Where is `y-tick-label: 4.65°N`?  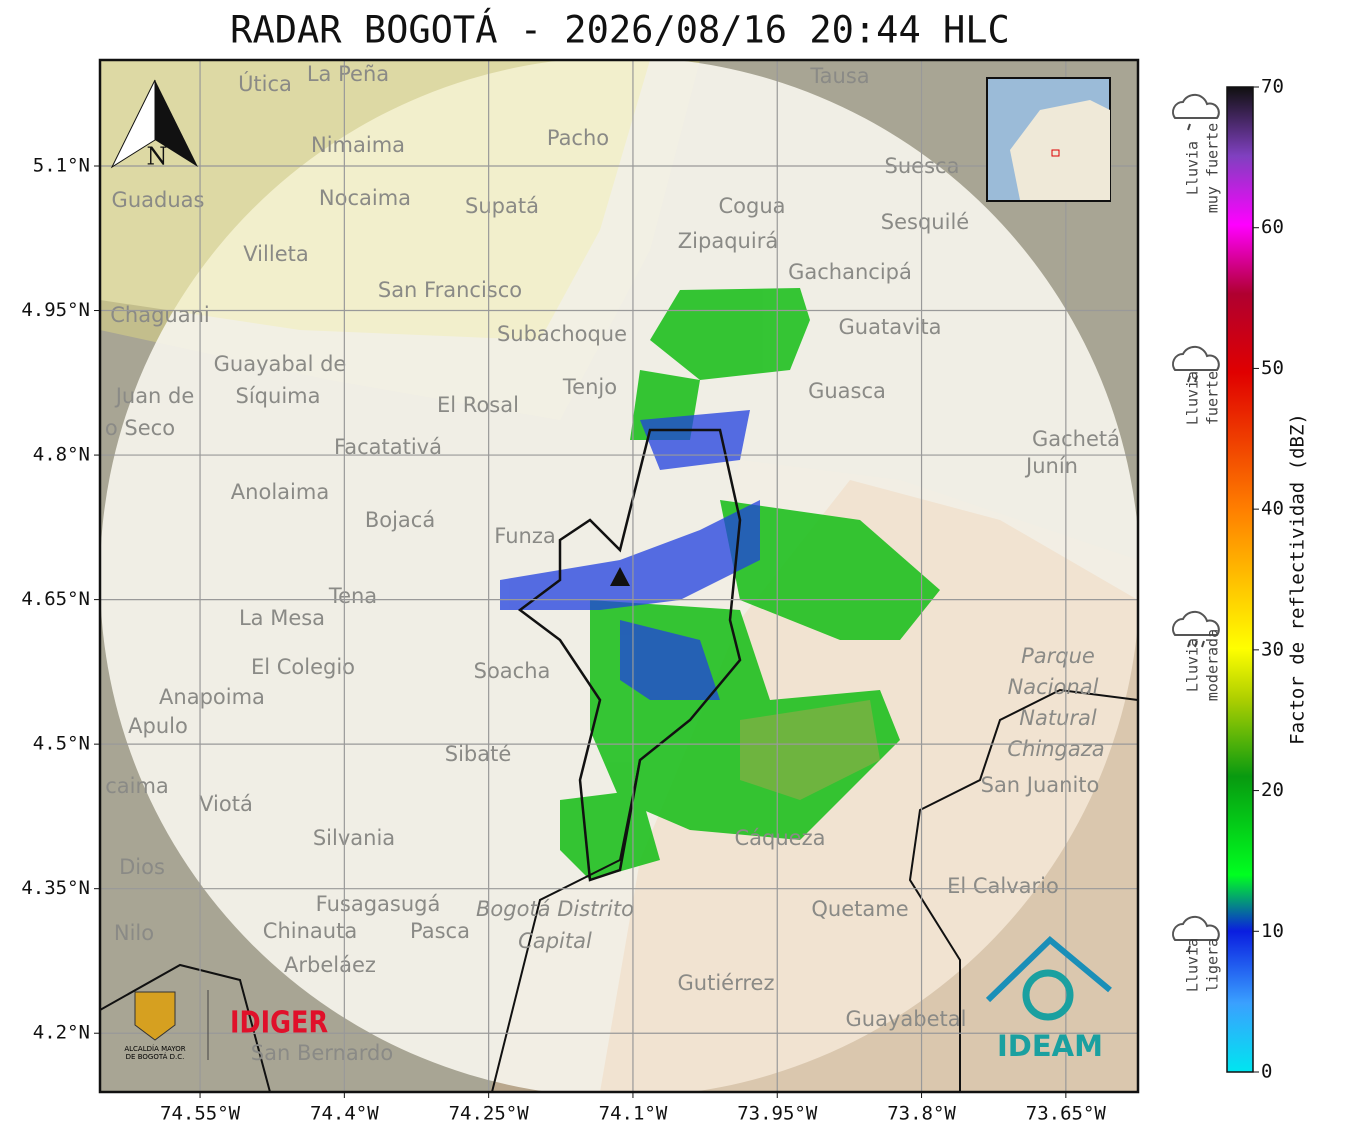 y-tick-label: 4.65°N is located at coordinates (55, 599).